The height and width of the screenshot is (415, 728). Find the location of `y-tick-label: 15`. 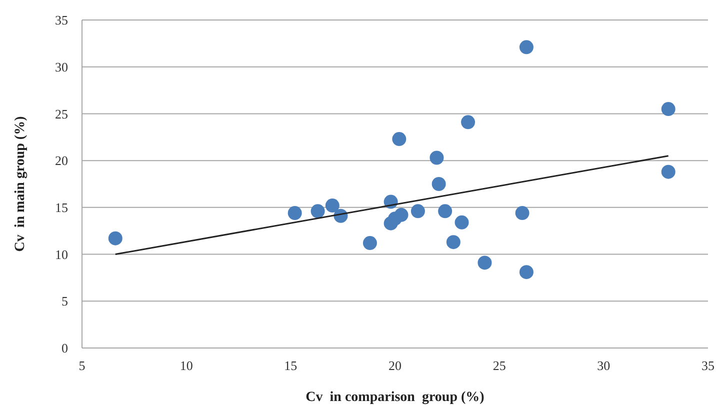

y-tick-label: 15 is located at coordinates (61, 207).